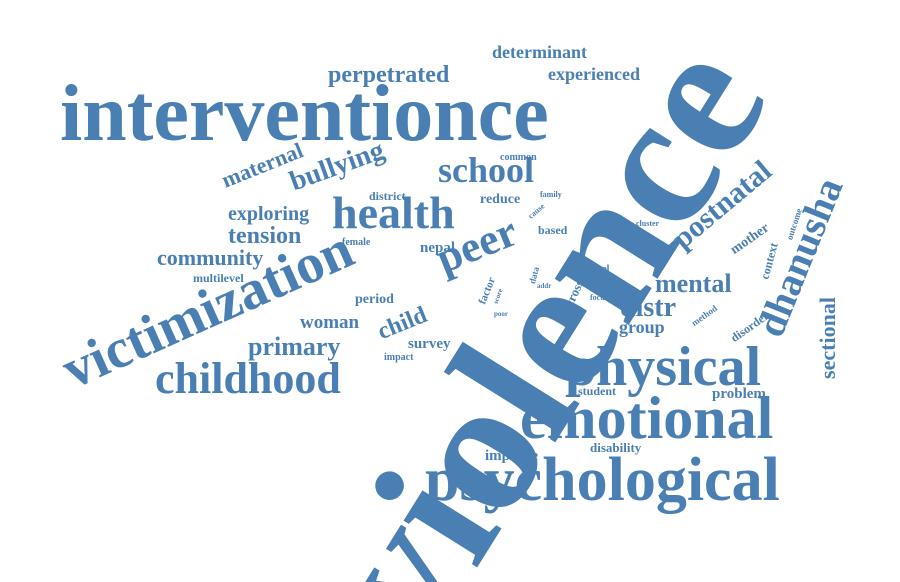 The image size is (900, 582). I want to click on word-female: female, so click(356, 242).